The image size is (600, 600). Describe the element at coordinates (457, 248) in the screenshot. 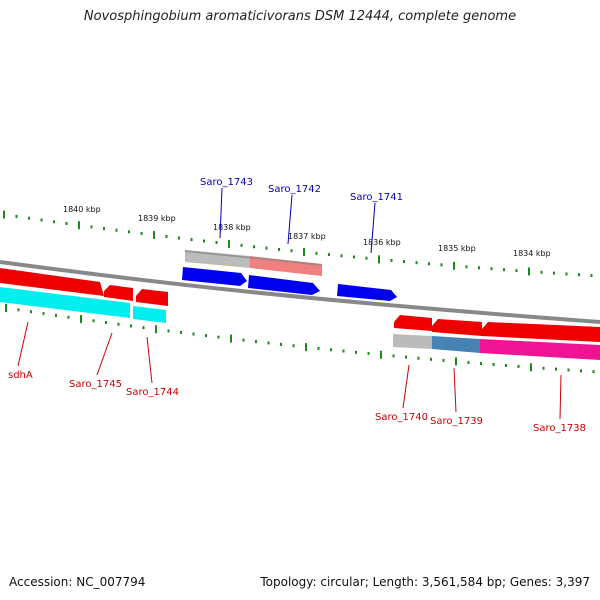

I see `scale-label-1835: 1835 kbp` at that location.